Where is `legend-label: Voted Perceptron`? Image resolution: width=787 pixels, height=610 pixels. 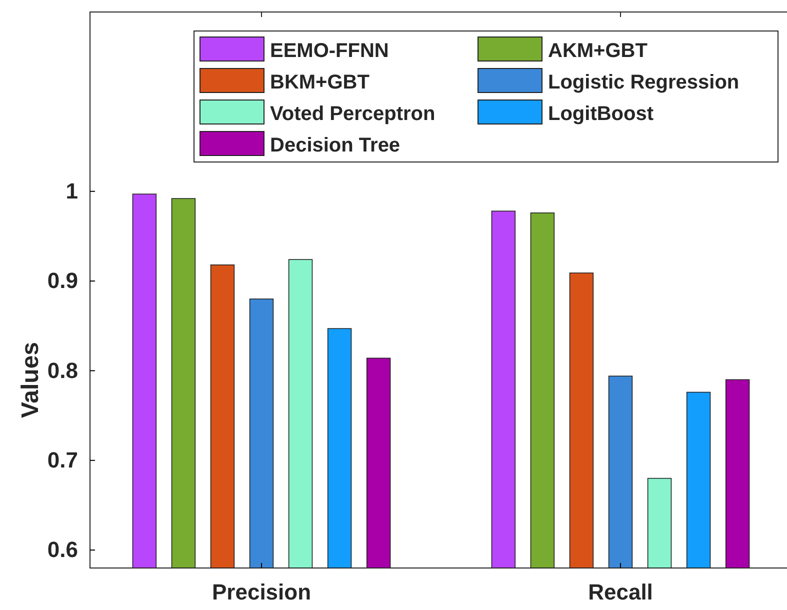
legend-label: Voted Perceptron is located at coordinates (353, 114).